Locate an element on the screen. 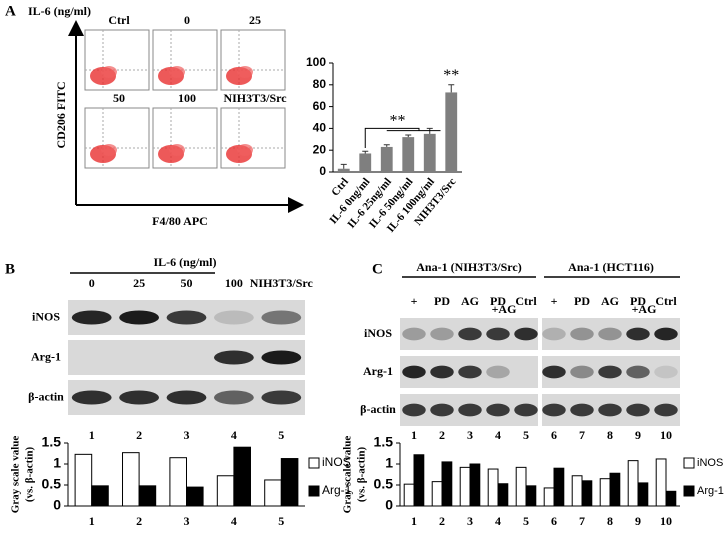 This screenshot has height=548, width=728. y-tick-label: 80 is located at coordinates (320, 84).